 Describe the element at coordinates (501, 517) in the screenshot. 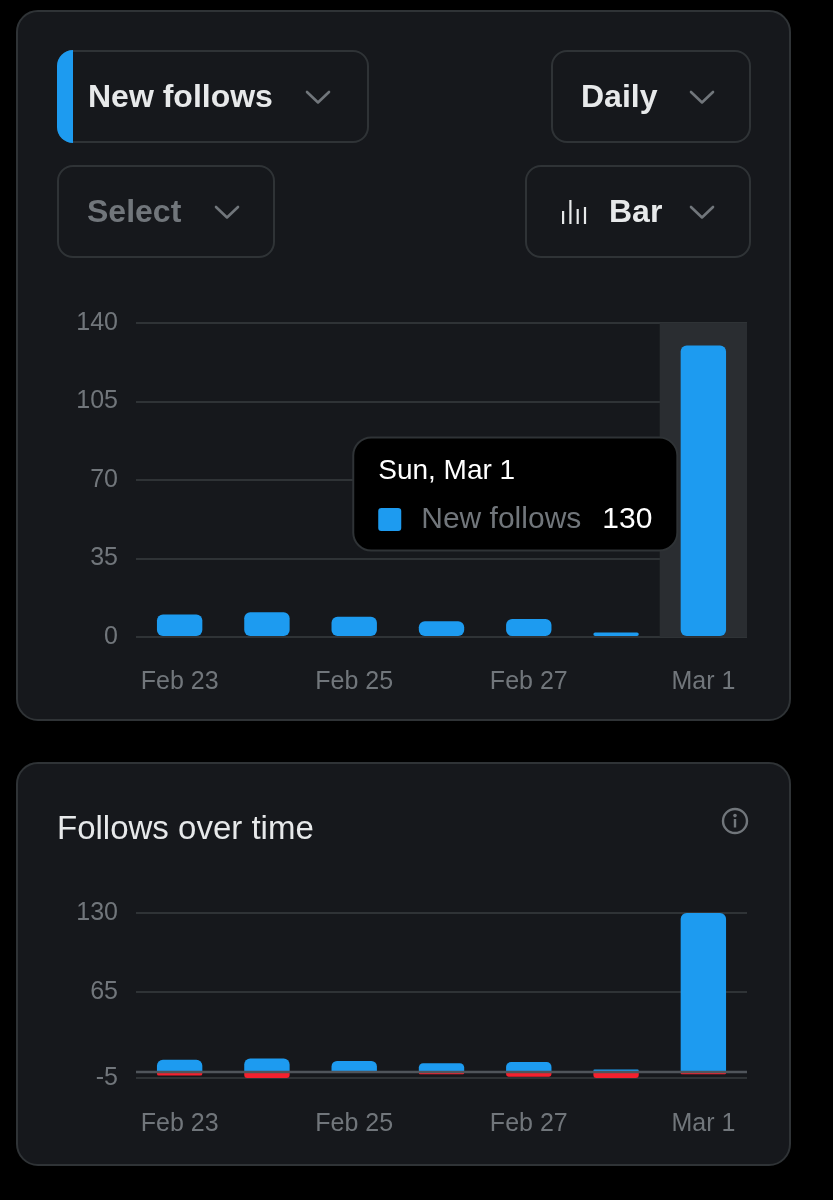

I see `legend-label: New follows` at that location.